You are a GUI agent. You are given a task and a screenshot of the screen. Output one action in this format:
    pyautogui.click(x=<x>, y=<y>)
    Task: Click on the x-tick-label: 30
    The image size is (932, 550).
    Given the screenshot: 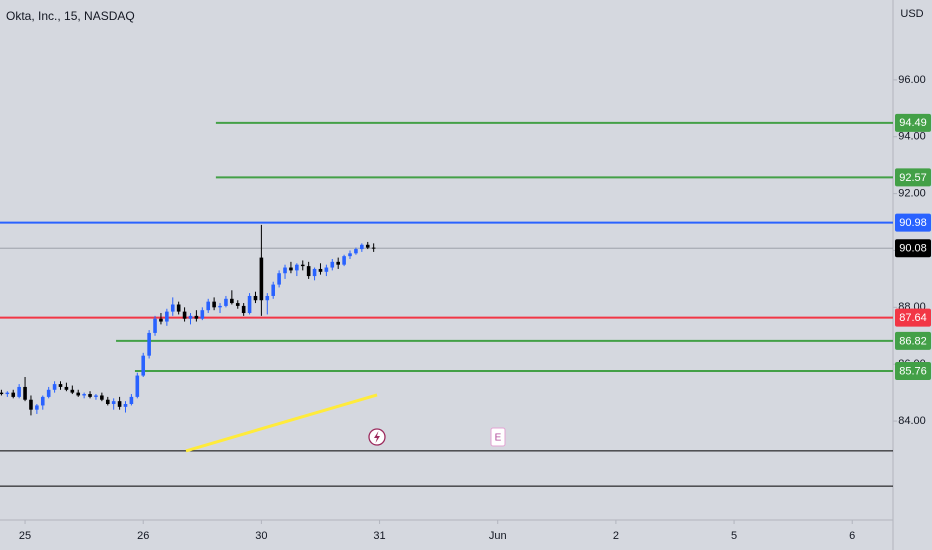 What is the action you would take?
    pyautogui.click(x=261, y=536)
    